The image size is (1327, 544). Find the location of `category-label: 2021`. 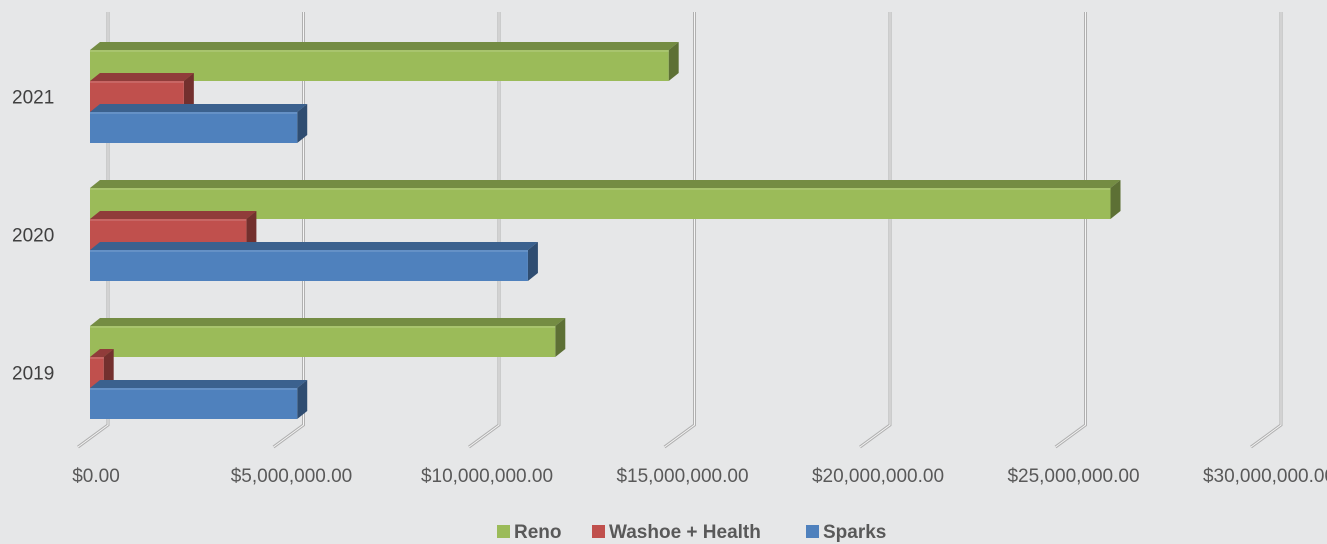

category-label: 2021 is located at coordinates (33, 98).